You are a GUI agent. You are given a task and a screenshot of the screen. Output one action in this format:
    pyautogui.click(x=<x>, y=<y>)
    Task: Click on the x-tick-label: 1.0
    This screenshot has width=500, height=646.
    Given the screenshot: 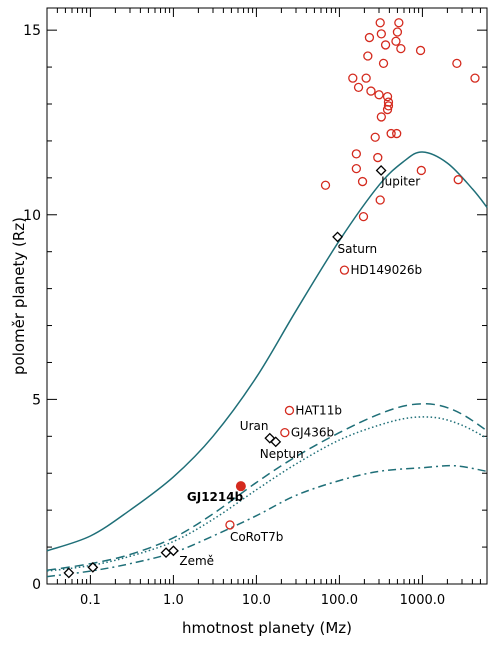 What is the action you would take?
    pyautogui.click(x=173, y=600)
    